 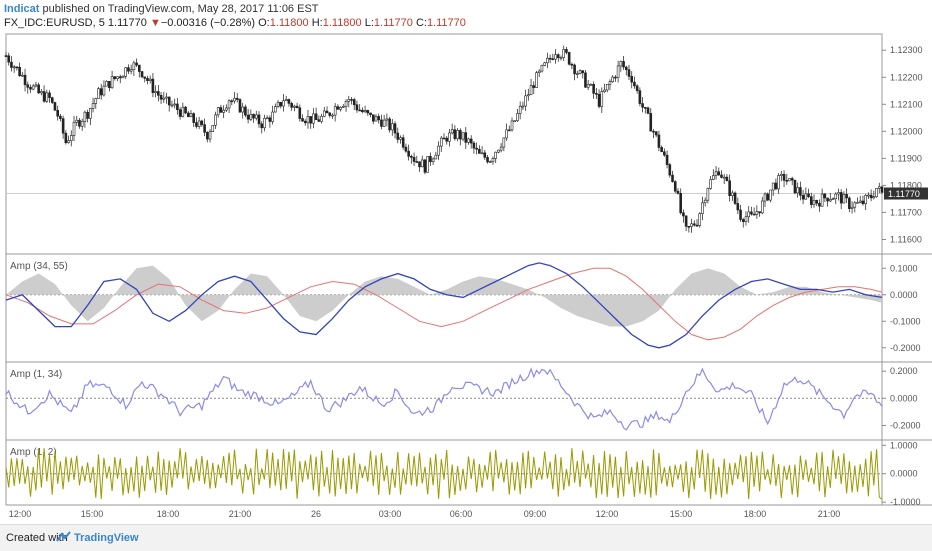 I want to click on pane-title: Amp (1, 34), so click(x=36, y=374).